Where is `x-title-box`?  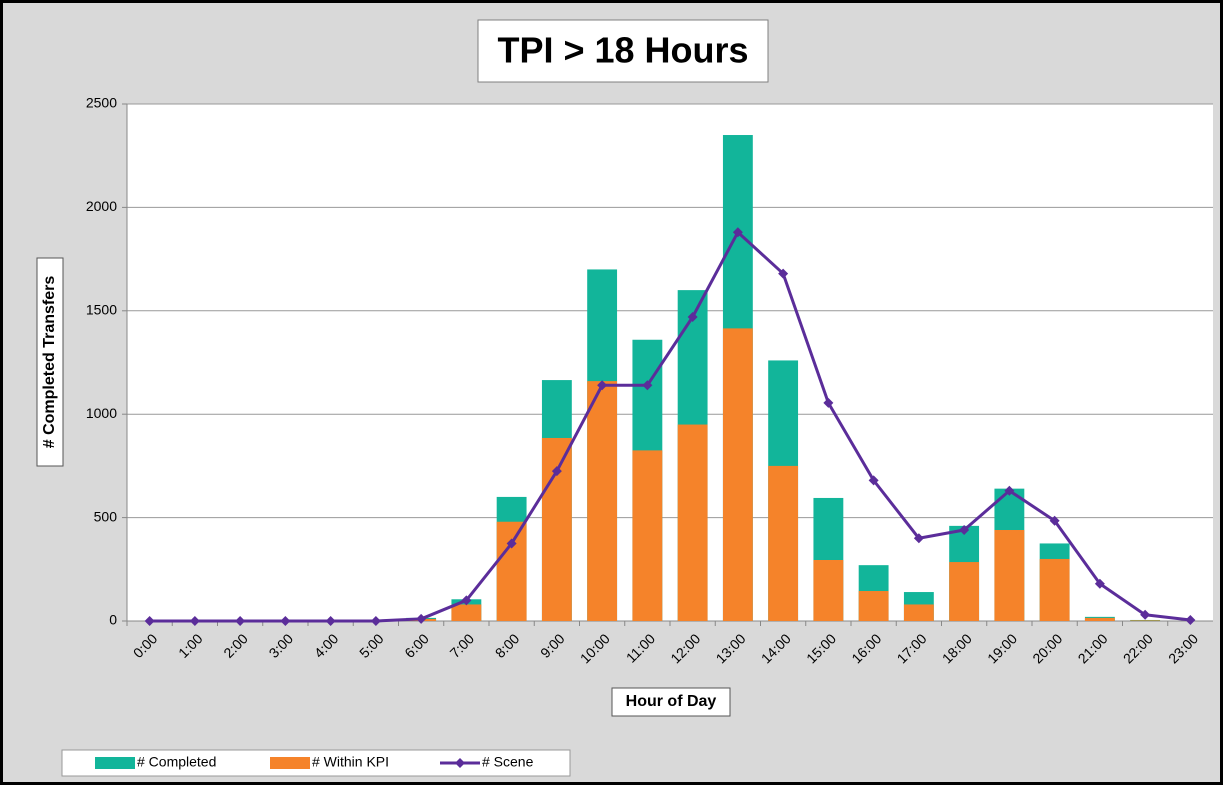
x-title-box is located at coordinates (671, 702).